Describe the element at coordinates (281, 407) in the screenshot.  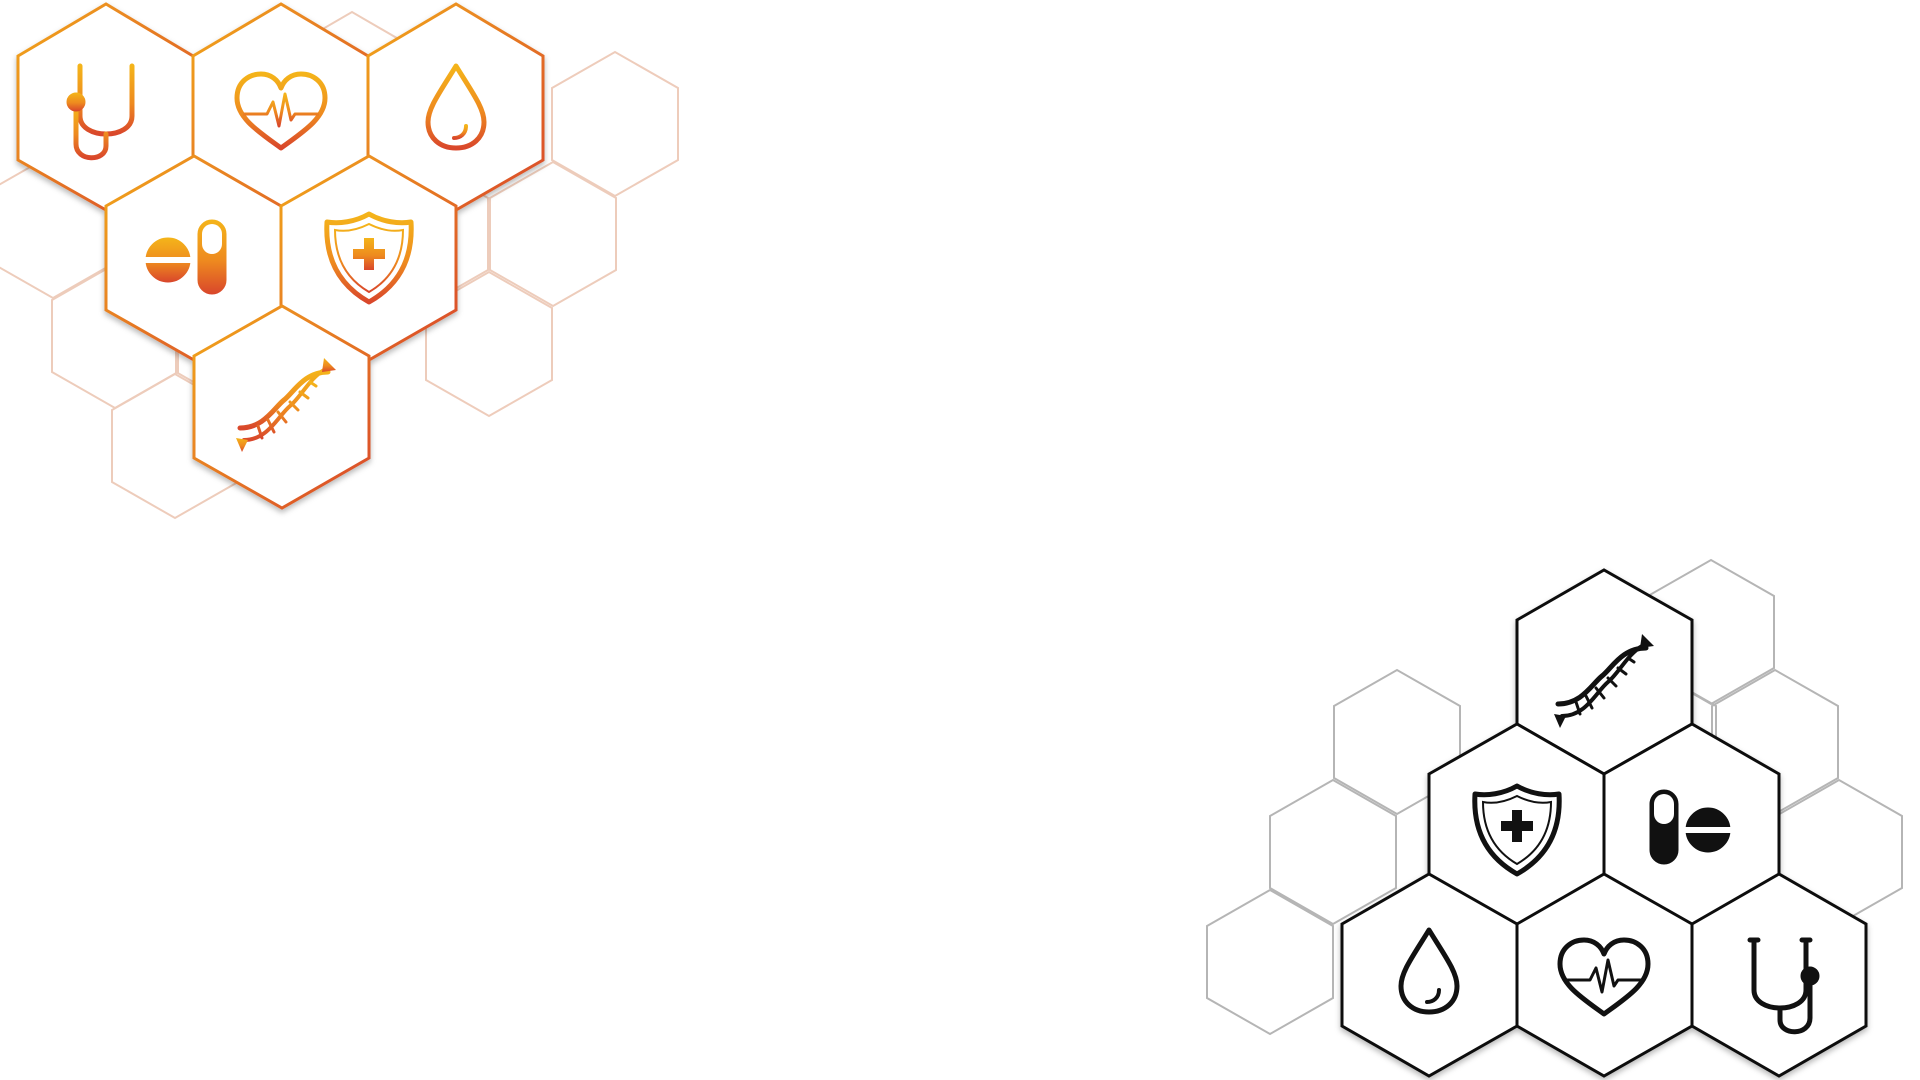
I see `tl-hex-dna` at that location.